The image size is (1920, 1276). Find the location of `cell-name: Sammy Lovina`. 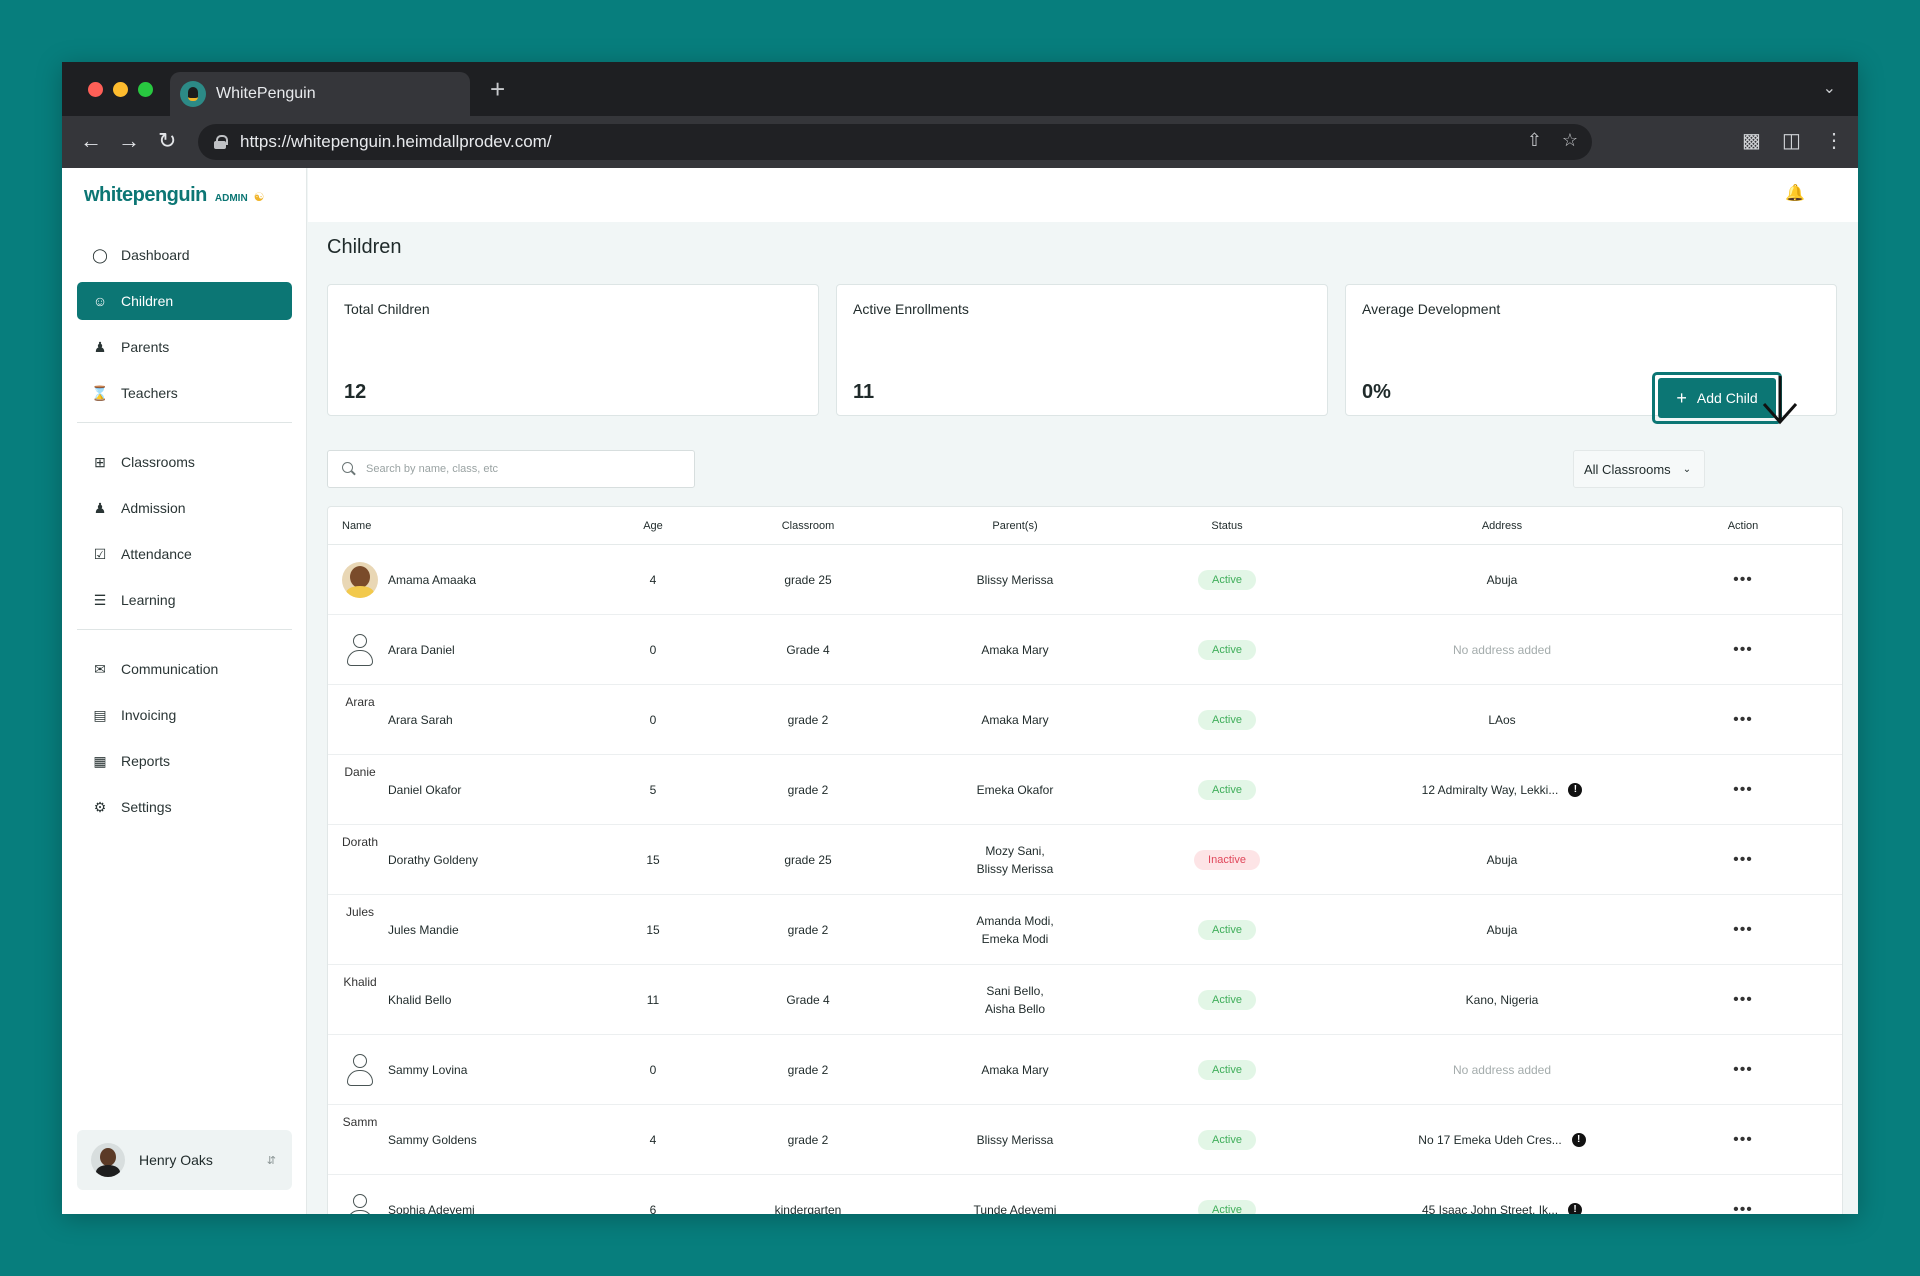

cell-name: Sammy Lovina is located at coordinates (468, 1070).